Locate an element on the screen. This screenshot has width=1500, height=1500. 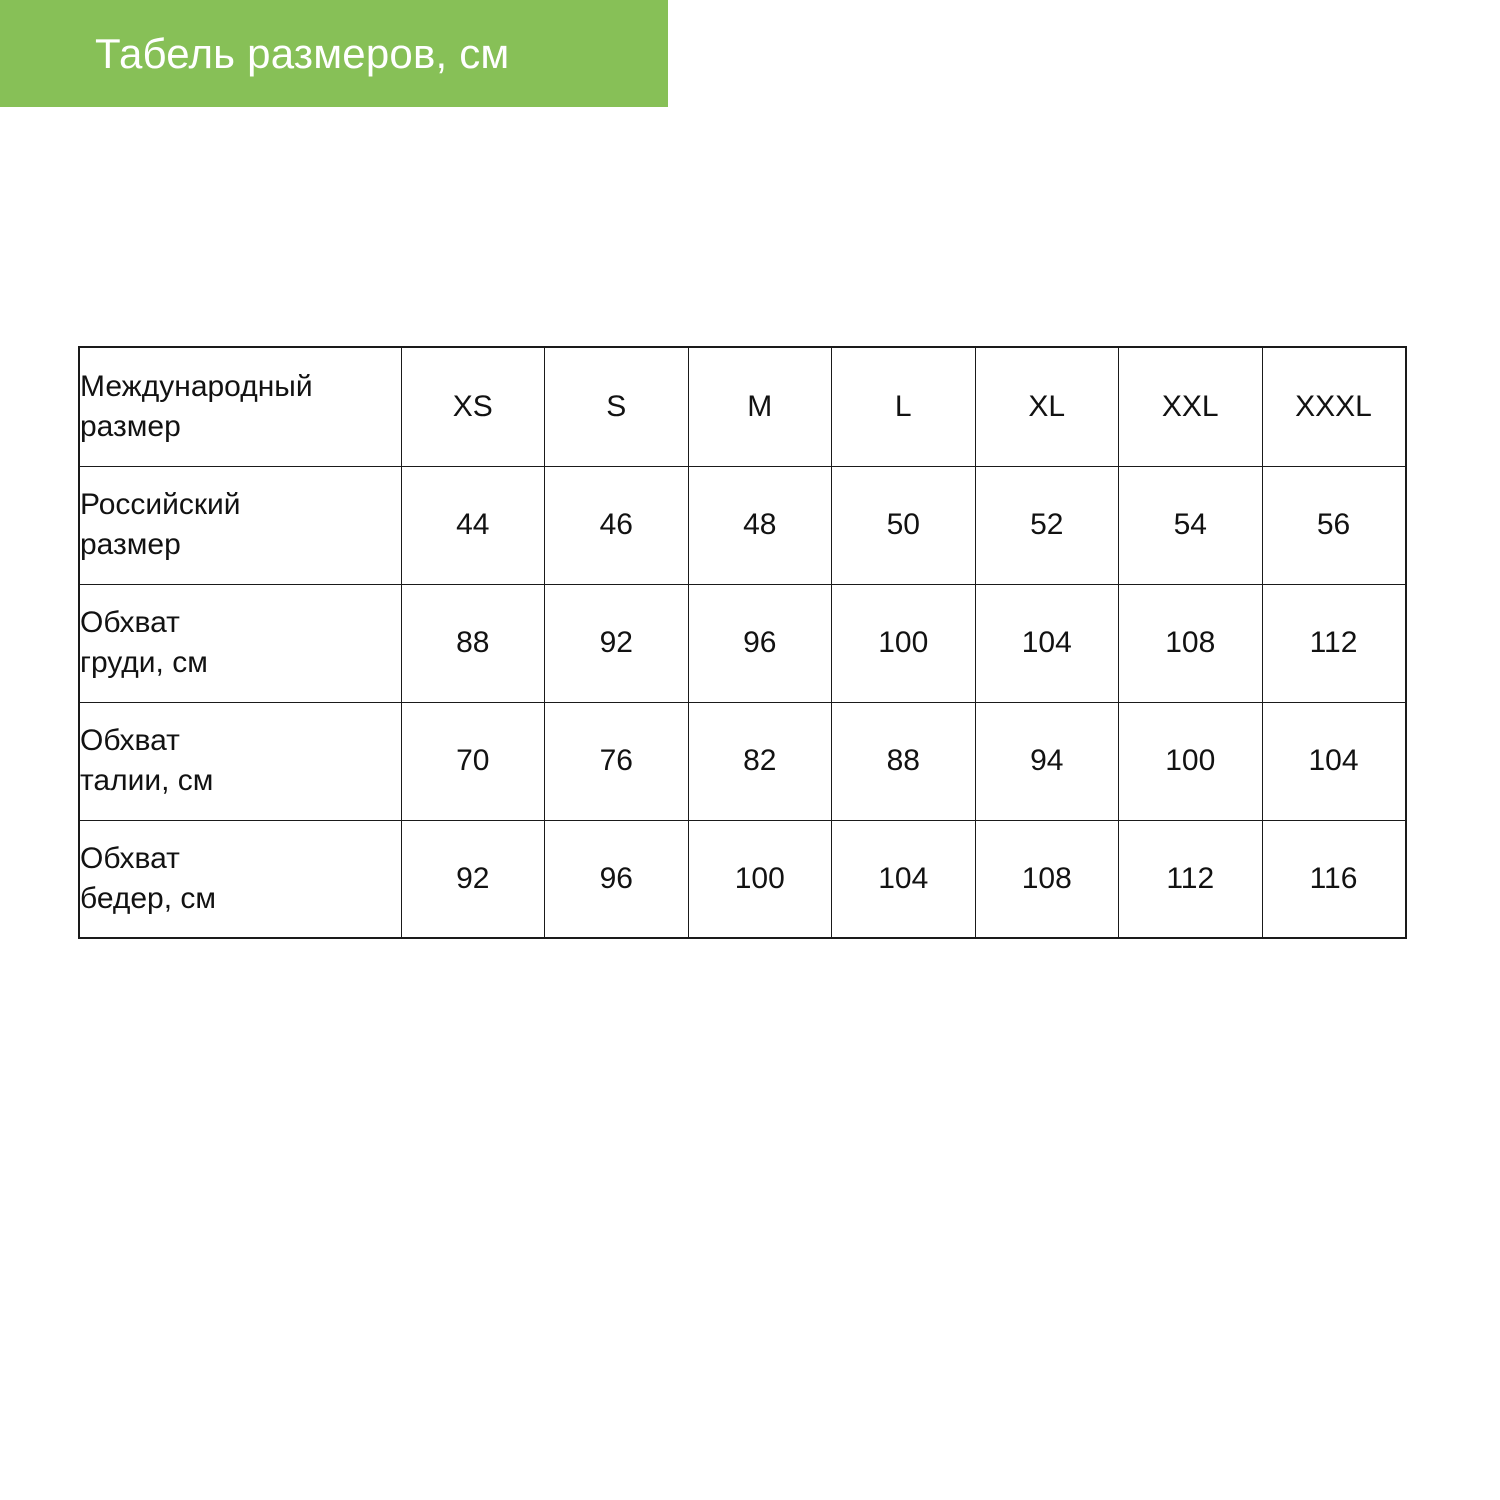
row-label-line-2: бедер, см is located at coordinates (148, 898).